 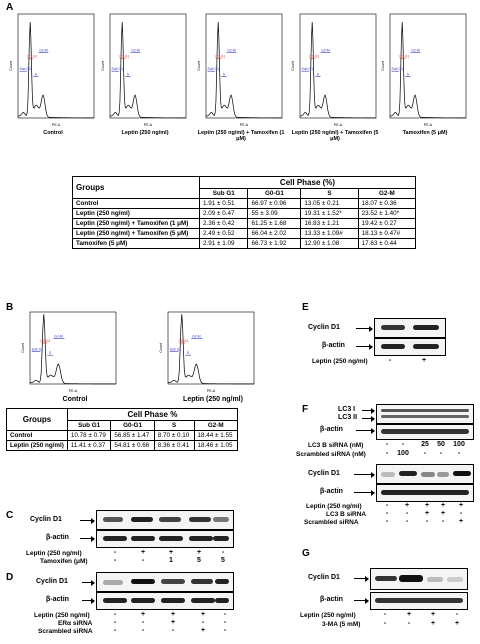 What do you see at coordinates (274, 223) in the screenshot?
I see `table-cell: 61.25 ± 1.68` at bounding box center [274, 223].